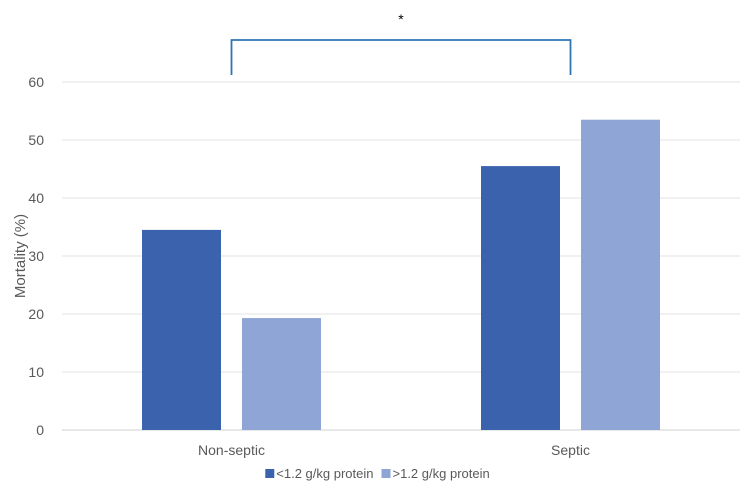 The image size is (755, 487). What do you see at coordinates (231, 450) in the screenshot?
I see `x-category-label: Non-septic` at bounding box center [231, 450].